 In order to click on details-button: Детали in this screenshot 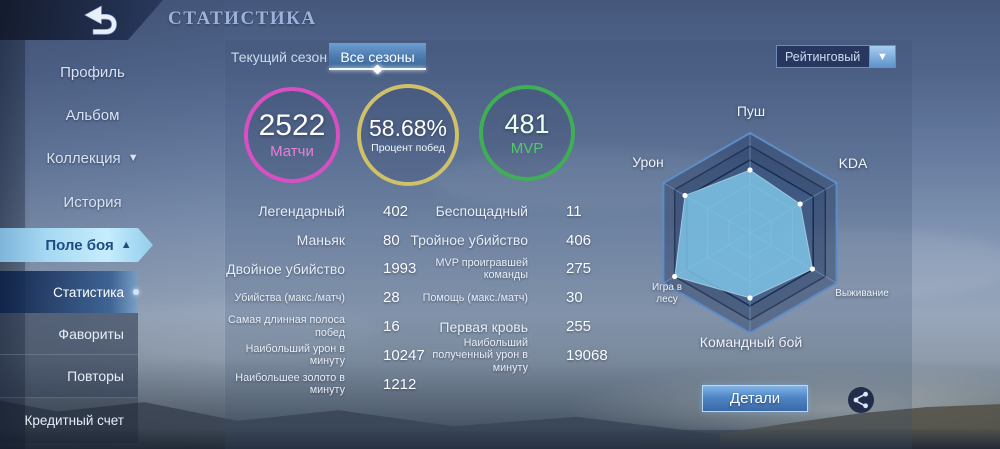, I will do `click(755, 398)`.